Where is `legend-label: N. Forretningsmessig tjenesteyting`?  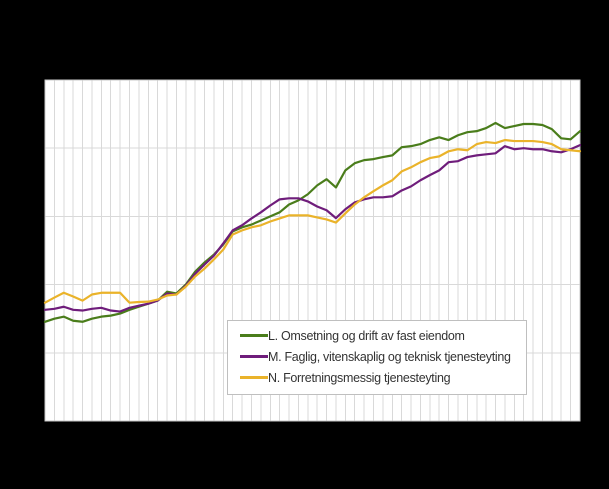
legend-label: N. Forretningsmessig tjenesteyting is located at coordinates (359, 377).